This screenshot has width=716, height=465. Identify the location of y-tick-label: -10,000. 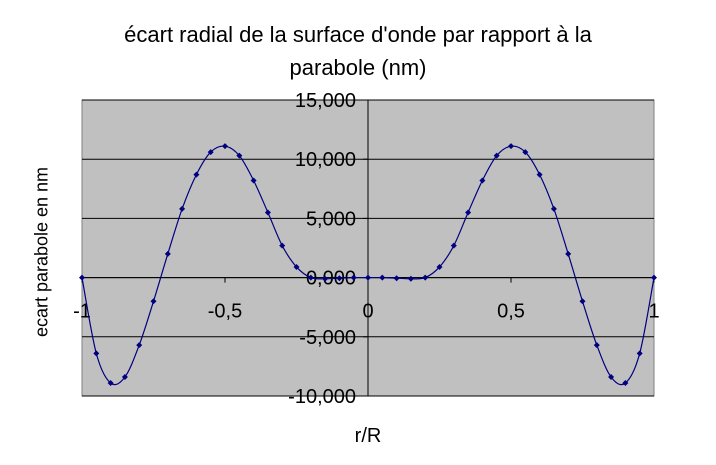
(322, 397).